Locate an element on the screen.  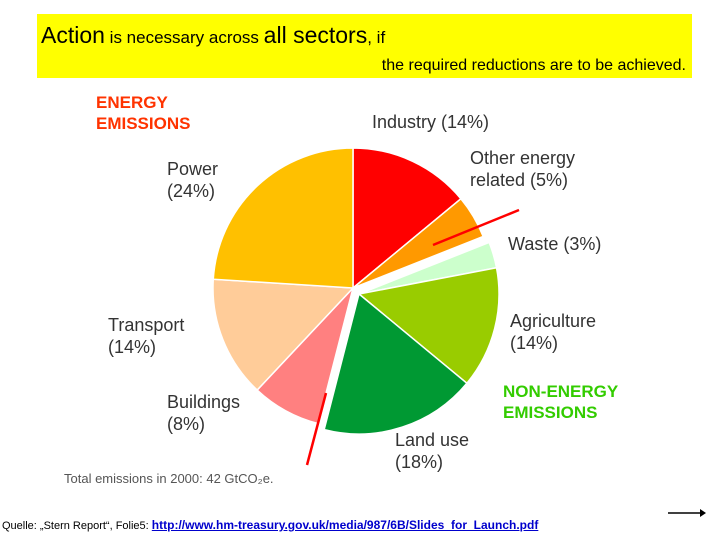
slice-label-transport: Transport (14%) is located at coordinates (146, 336).